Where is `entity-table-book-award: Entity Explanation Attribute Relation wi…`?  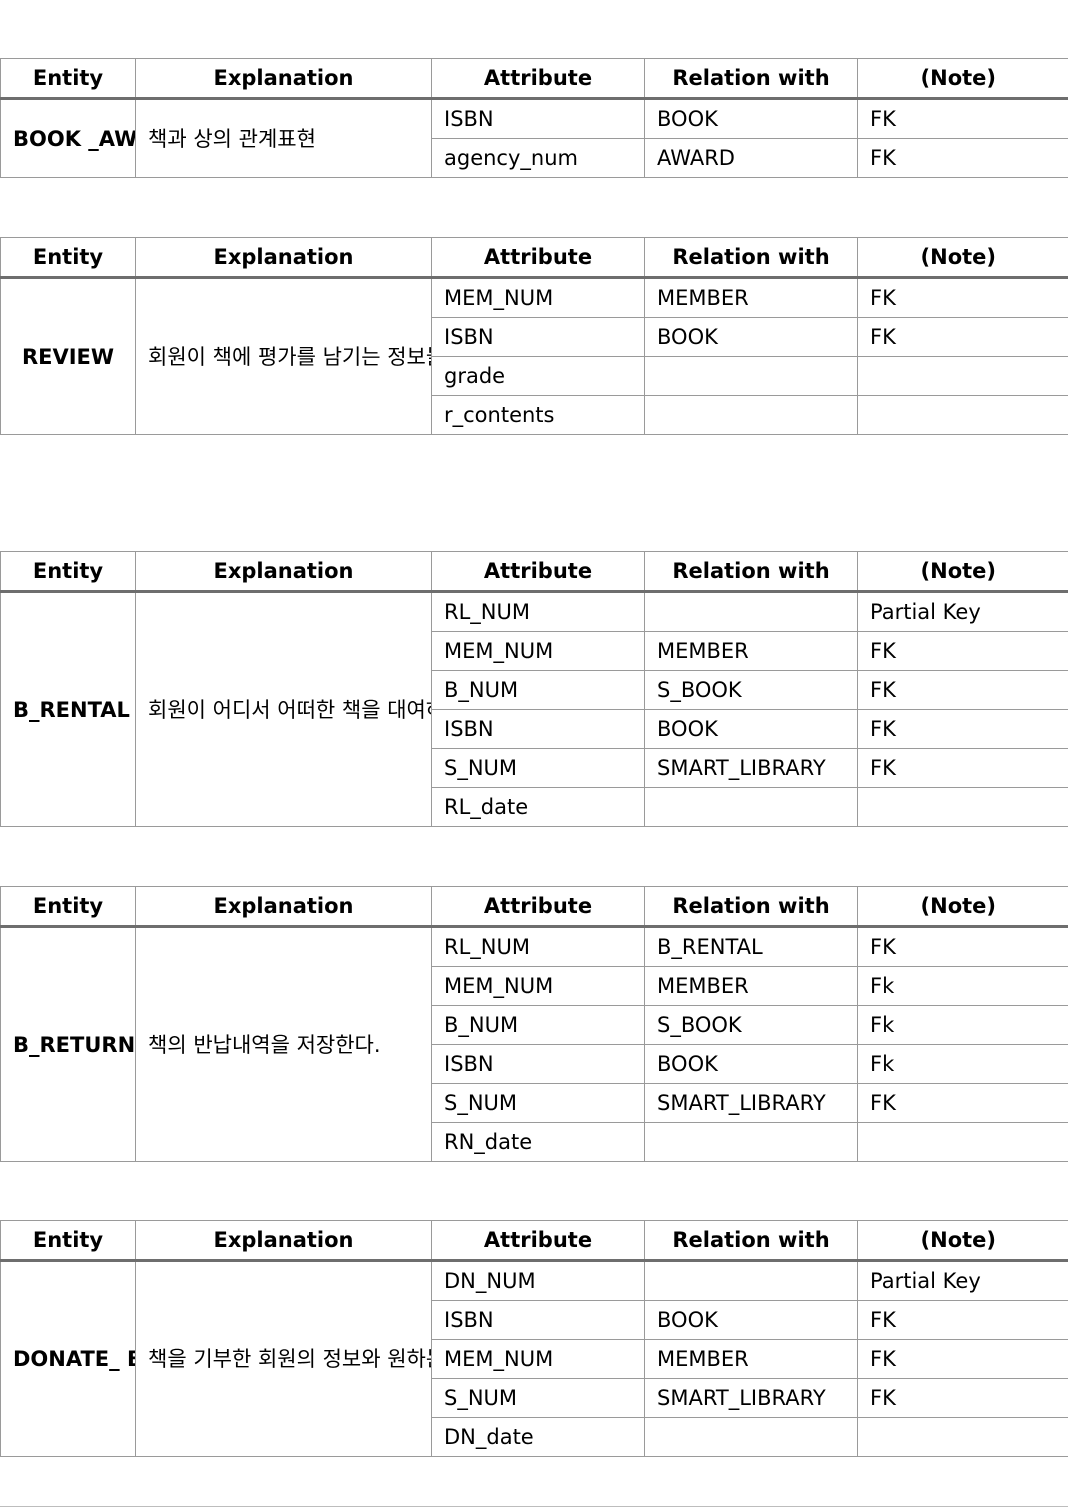 entity-table-book-award: Entity Explanation Attribute Relation wi… is located at coordinates (534, 118).